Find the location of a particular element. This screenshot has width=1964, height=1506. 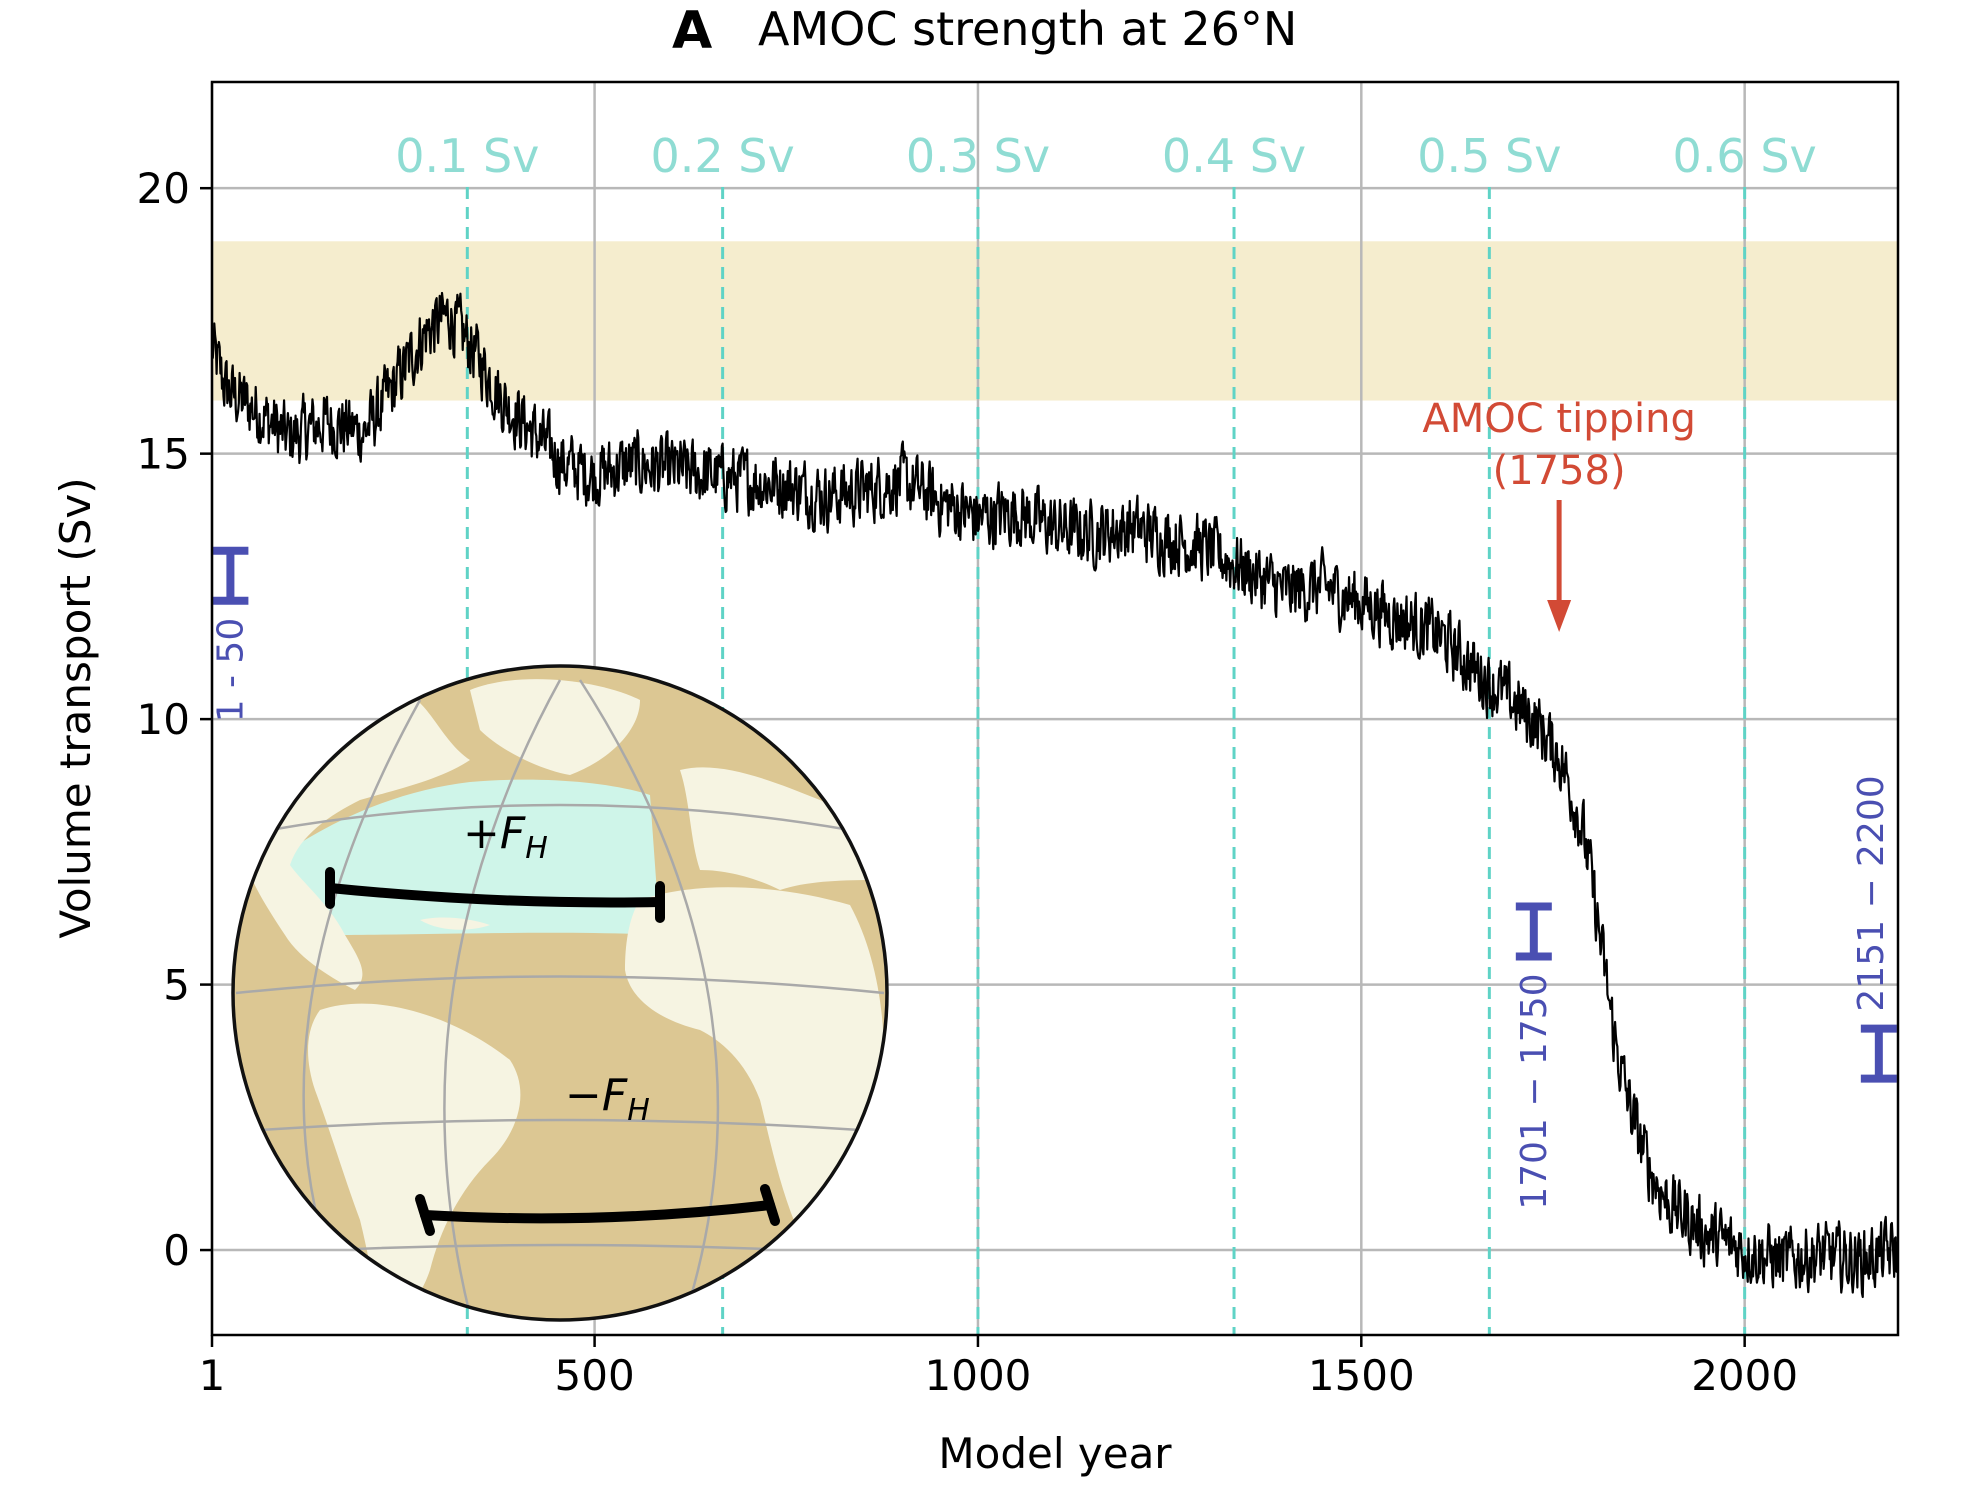

forcing-label: 0.1 Sv is located at coordinates (467, 156).